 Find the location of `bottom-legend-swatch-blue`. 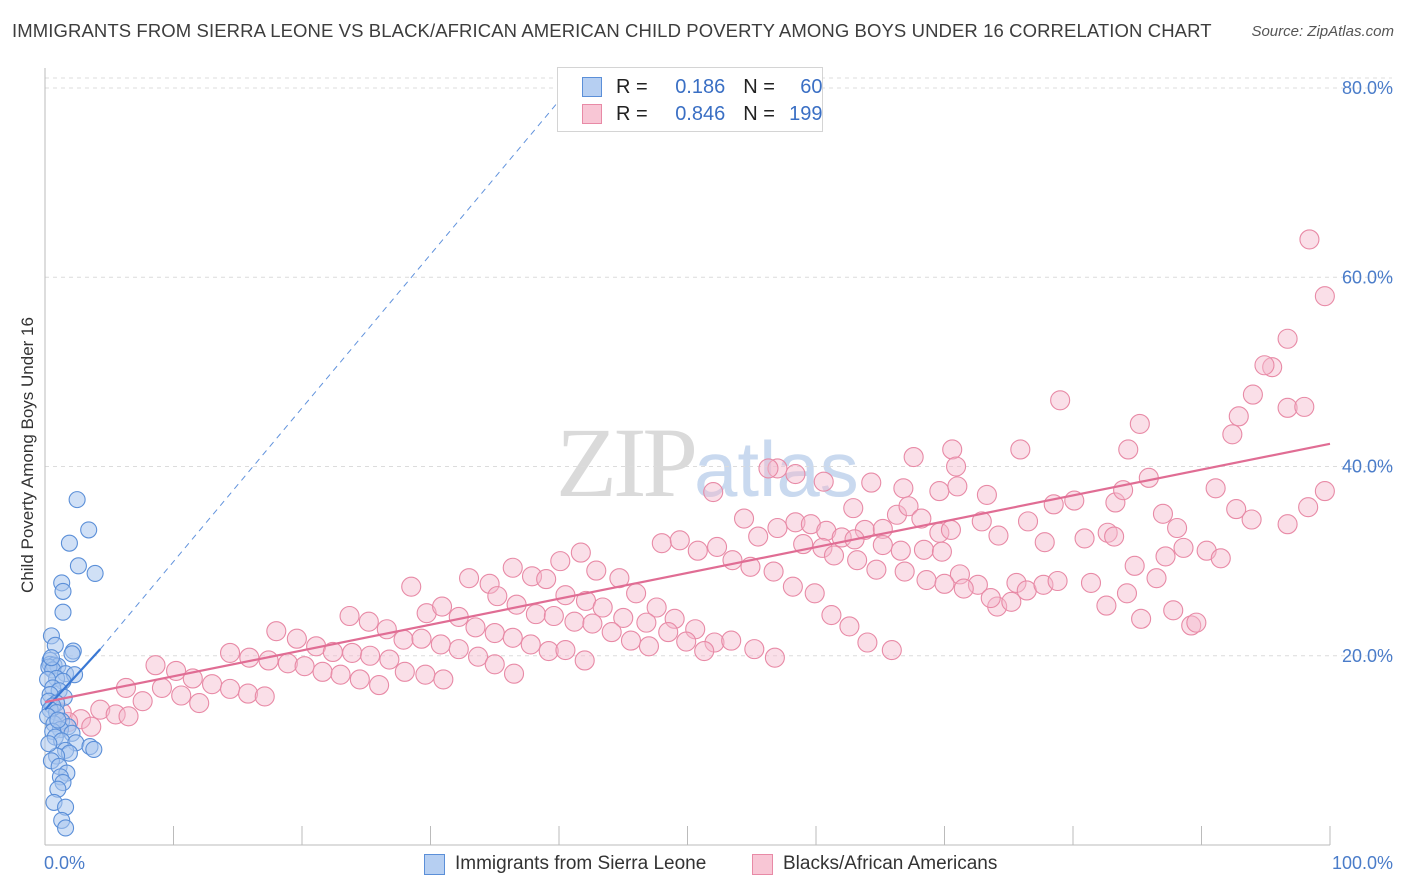

bottom-legend-swatch-blue is located at coordinates (434, 864).